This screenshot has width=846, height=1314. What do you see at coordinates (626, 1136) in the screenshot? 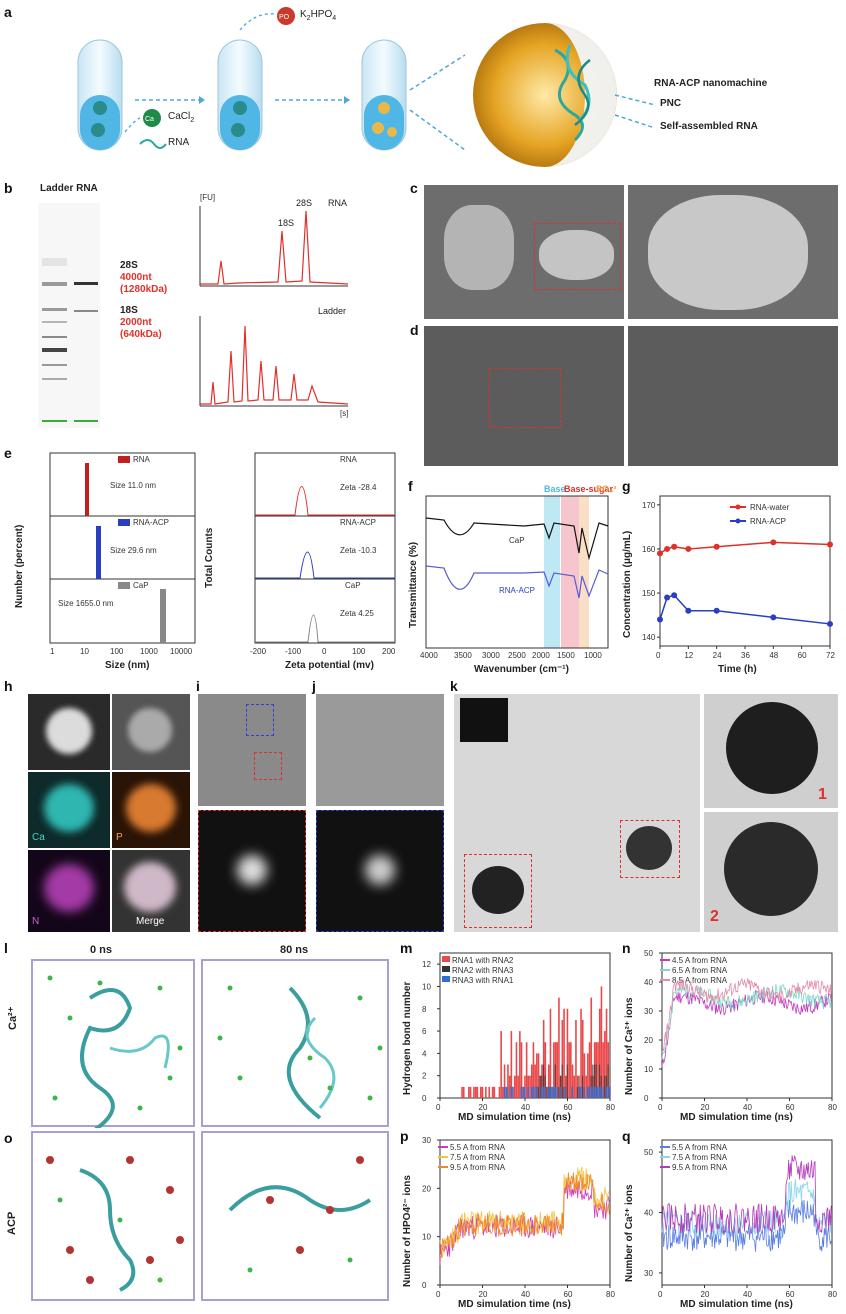
I see `panel-label-q: q` at bounding box center [626, 1136].